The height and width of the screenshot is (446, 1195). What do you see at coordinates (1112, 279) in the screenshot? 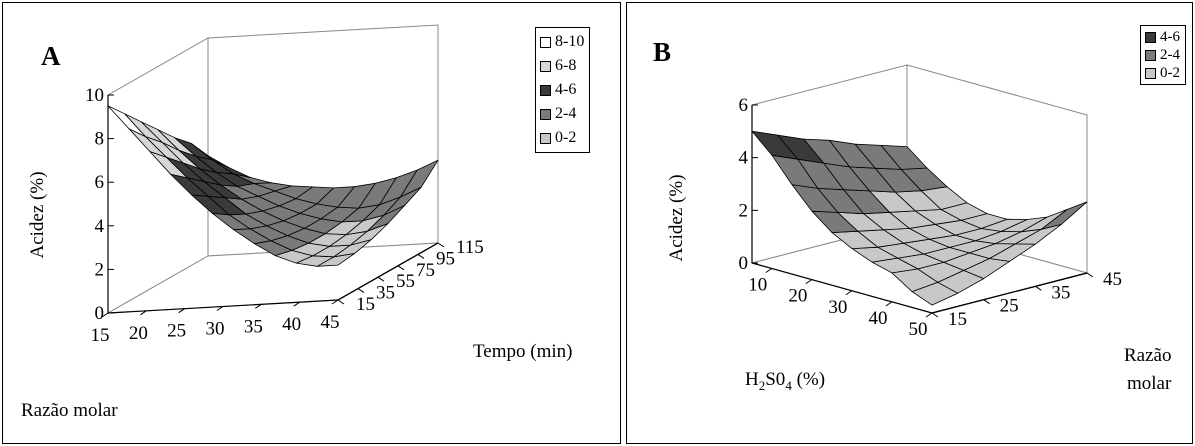
I see `y-tick-label: 45` at bounding box center [1112, 279].